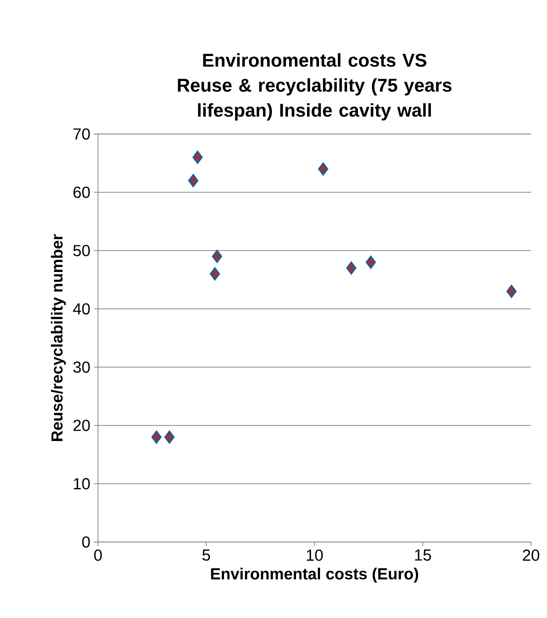  Describe the element at coordinates (81, 134) in the screenshot. I see `y-tick-label: 70` at that location.